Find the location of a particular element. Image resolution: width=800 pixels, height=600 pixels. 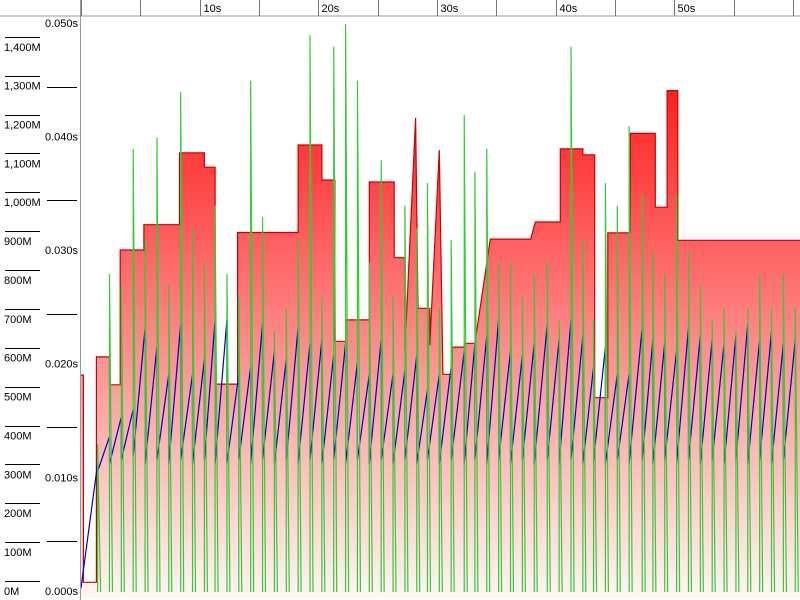

y-tick-label: 1,100M is located at coordinates (22, 164).